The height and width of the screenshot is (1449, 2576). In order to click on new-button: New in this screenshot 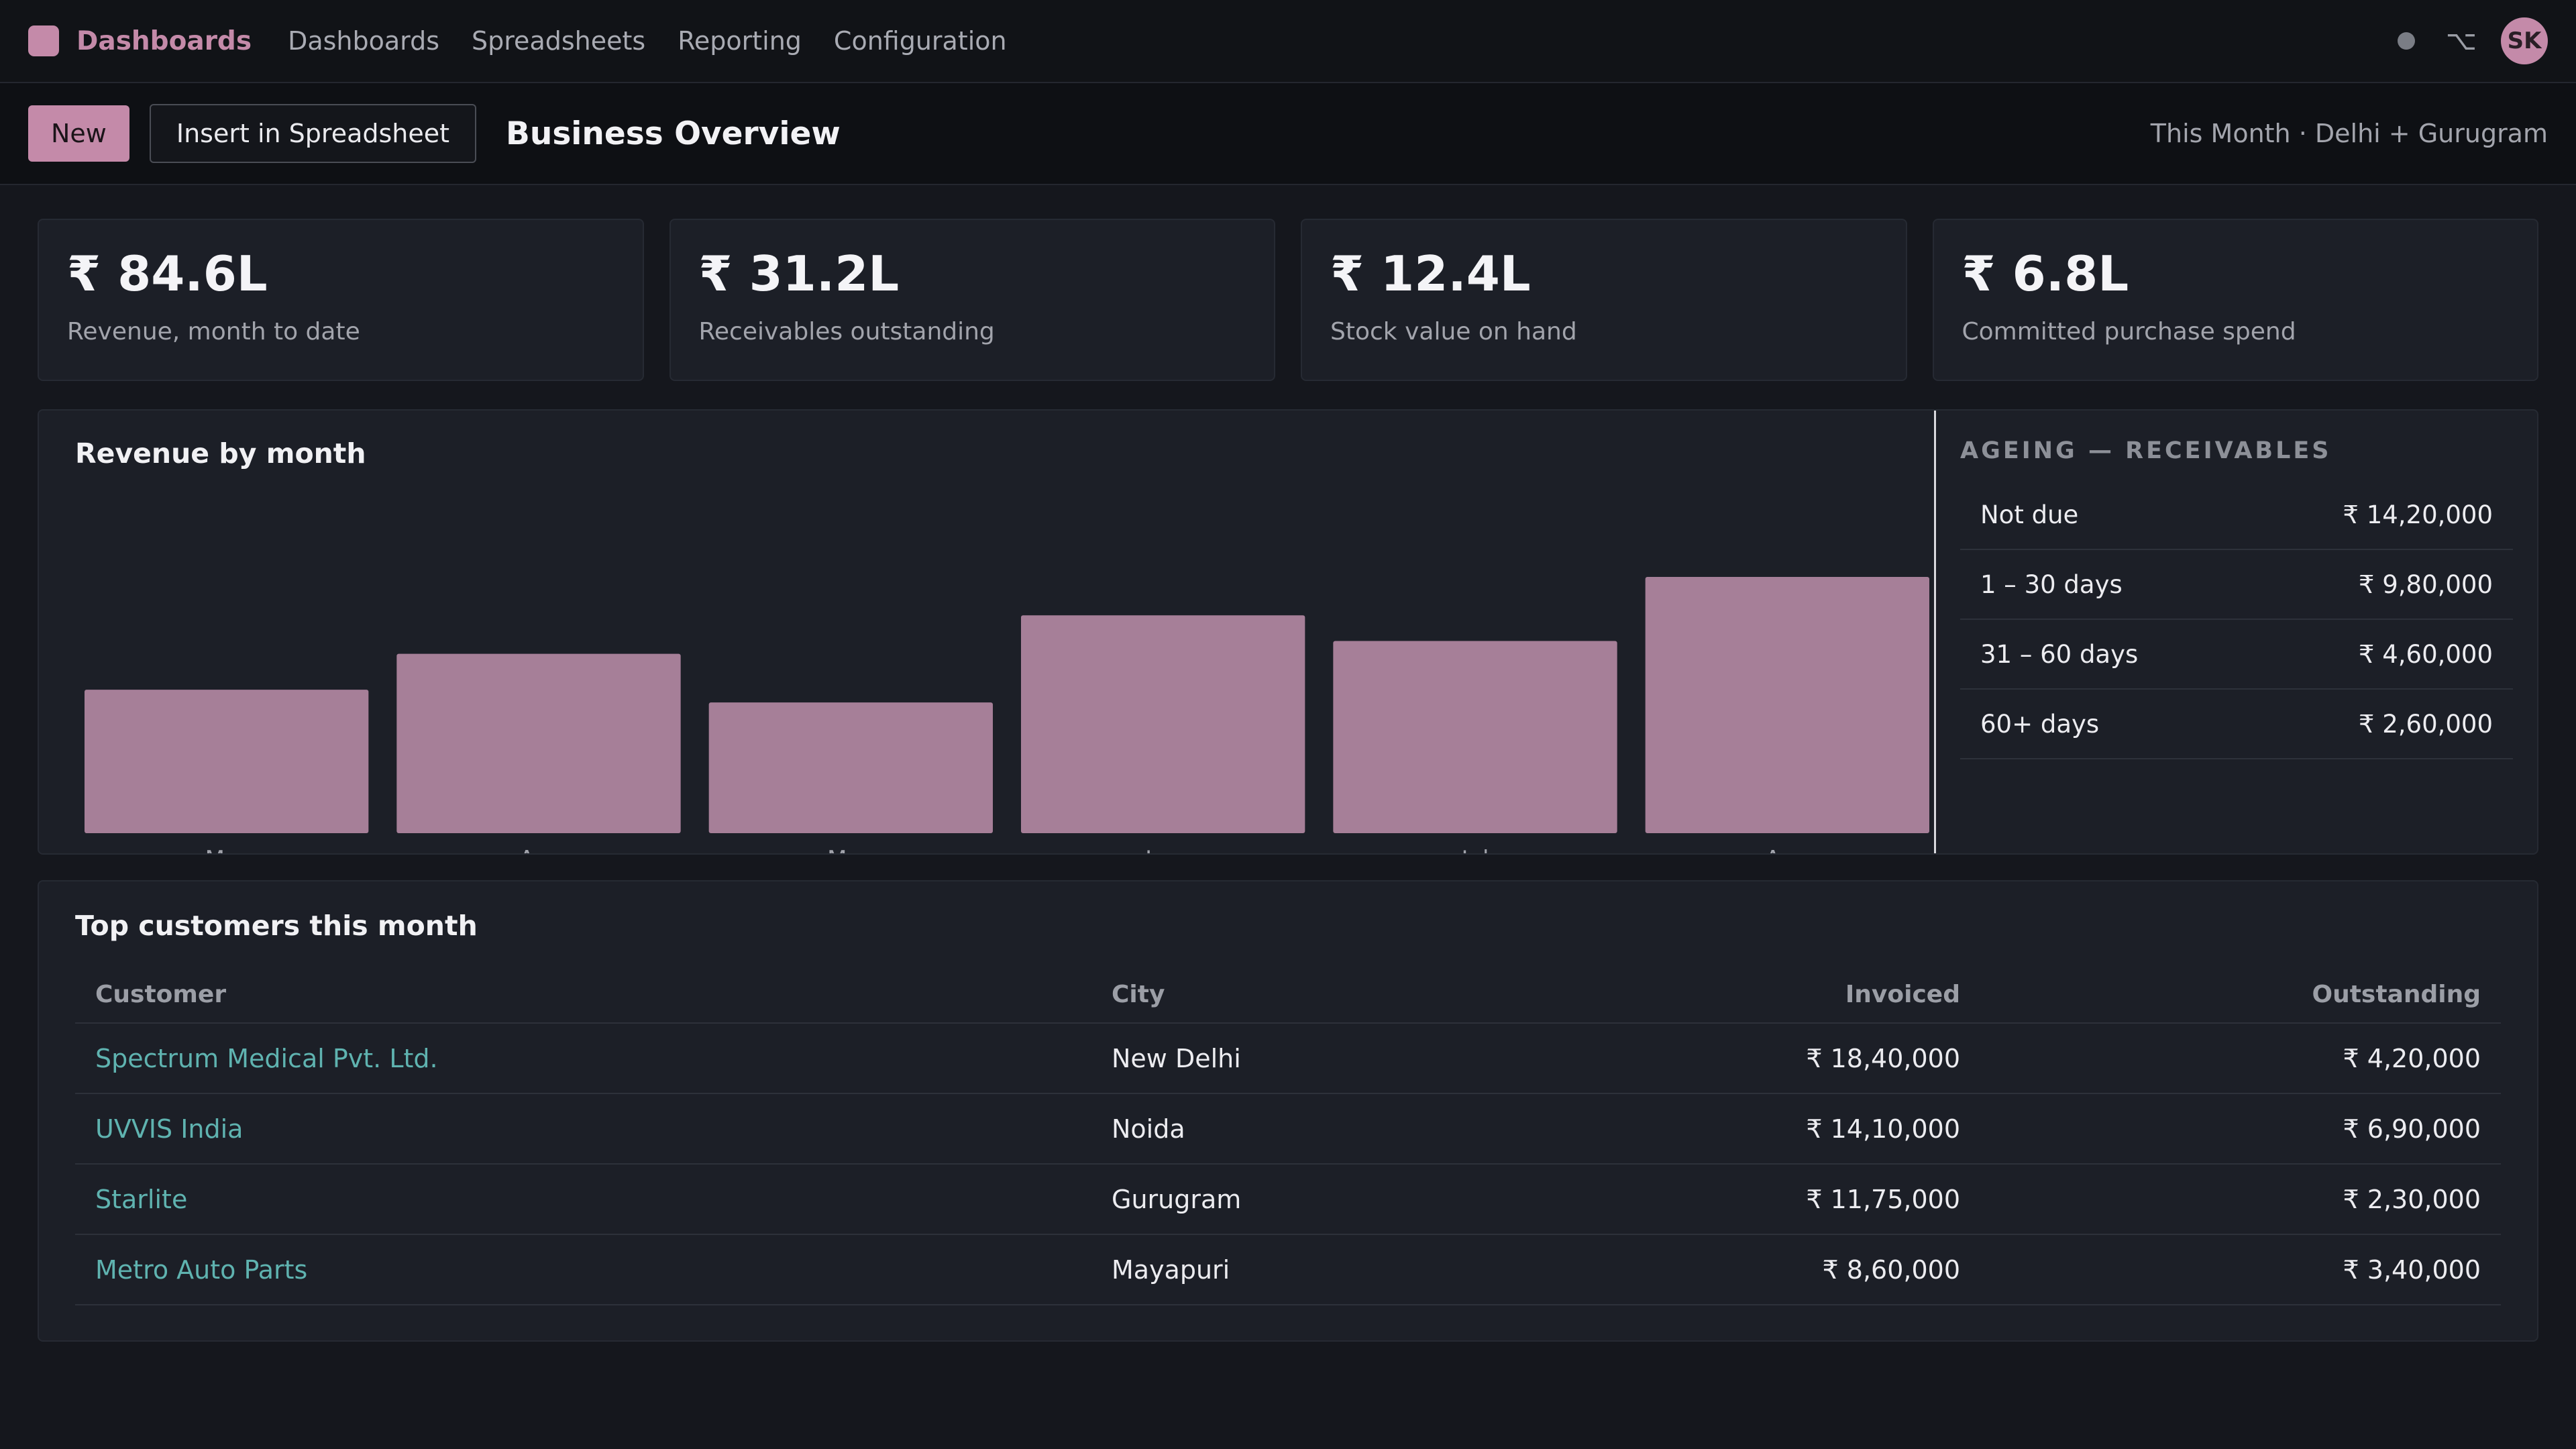, I will do `click(78, 133)`.